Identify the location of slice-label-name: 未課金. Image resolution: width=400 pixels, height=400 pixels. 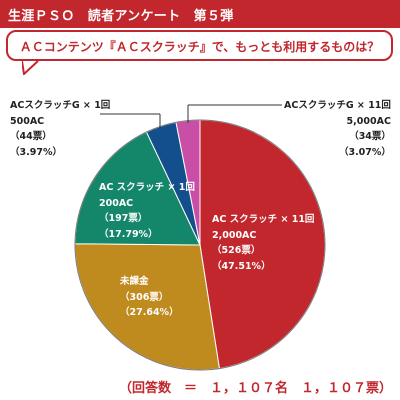
(134, 281).